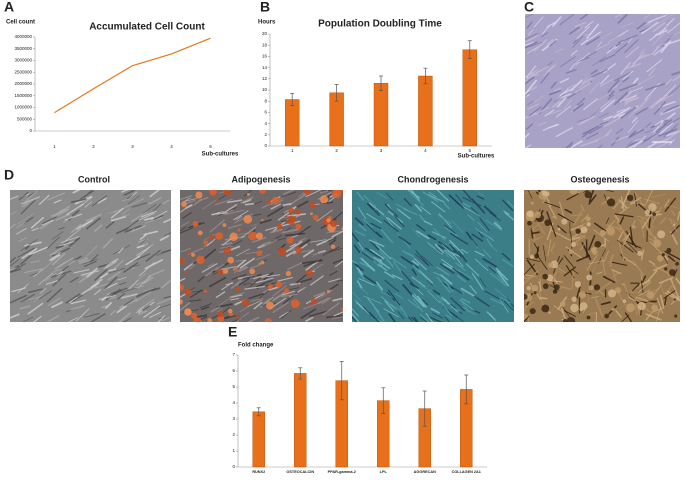  I want to click on image-caption: Control, so click(94, 179).